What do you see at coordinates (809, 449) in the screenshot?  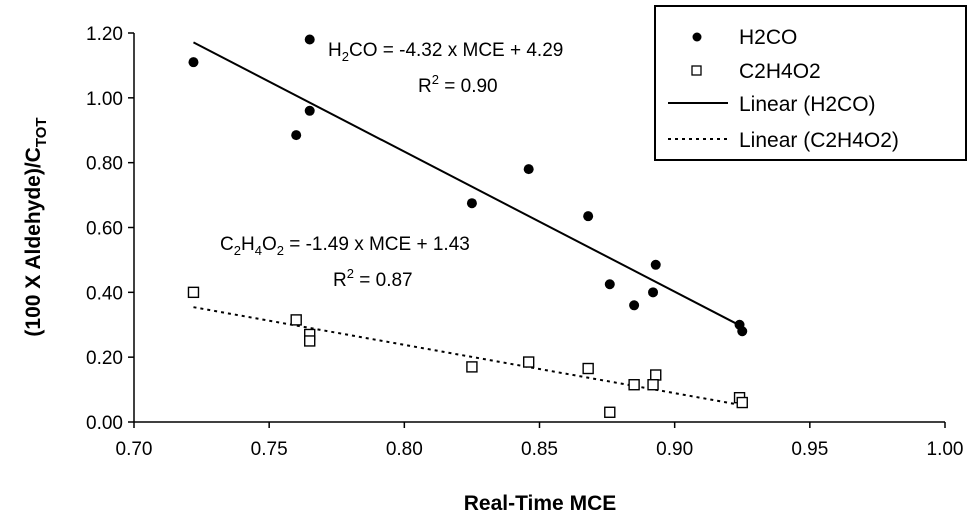 I see `x-tick-label: 0.95` at bounding box center [809, 449].